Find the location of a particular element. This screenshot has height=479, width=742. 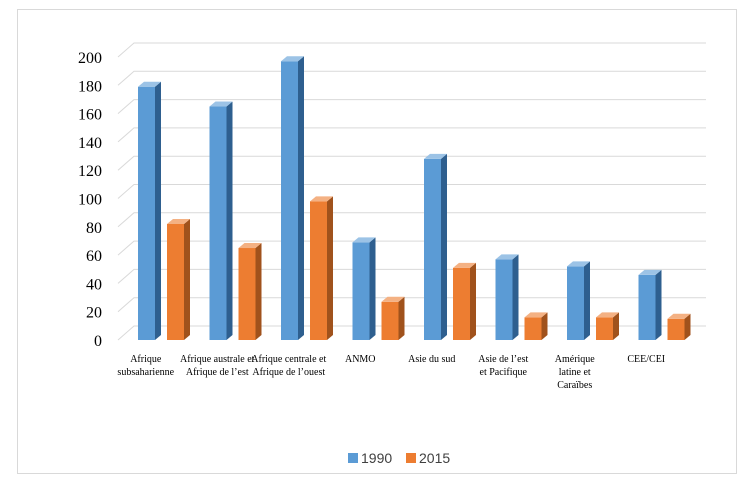

y-axis: 0 20 40 60 80 100 120 140 160 180 200 is located at coordinates (90, 200).